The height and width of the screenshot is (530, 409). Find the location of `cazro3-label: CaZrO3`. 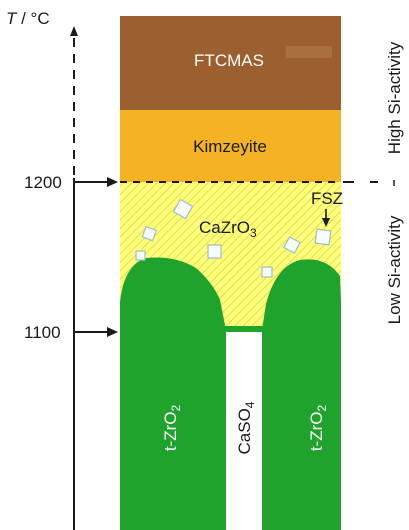

cazro3-label: CaZrO3 is located at coordinates (228, 229).